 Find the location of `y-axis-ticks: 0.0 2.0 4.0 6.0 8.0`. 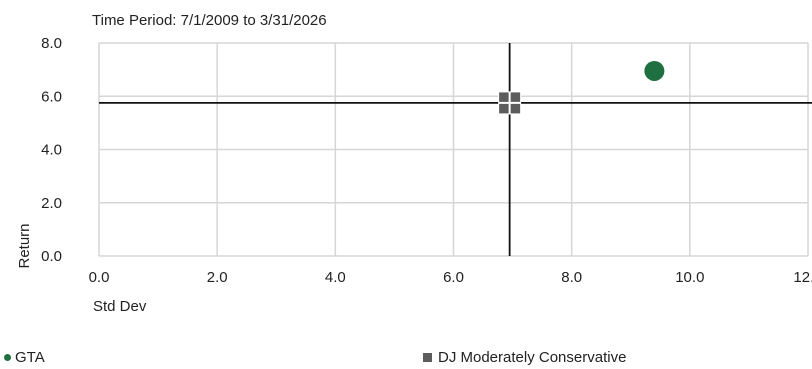

y-axis-ticks: 0.0 2.0 4.0 6.0 8.0 is located at coordinates (51, 150).